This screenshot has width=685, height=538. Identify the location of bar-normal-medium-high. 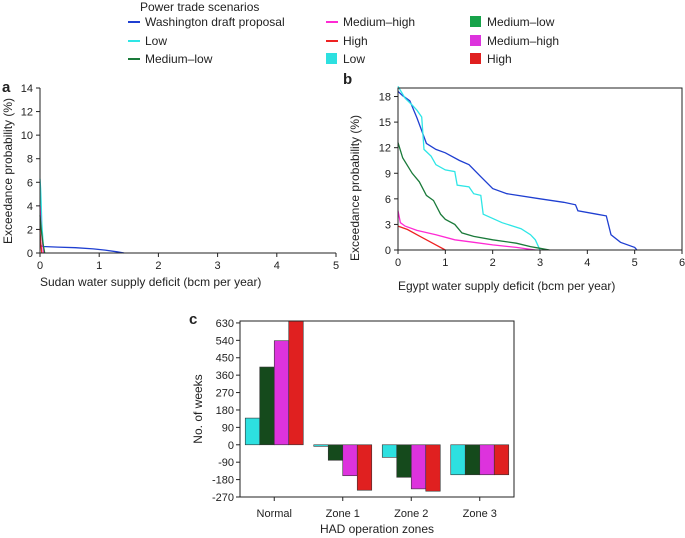
(281, 393).